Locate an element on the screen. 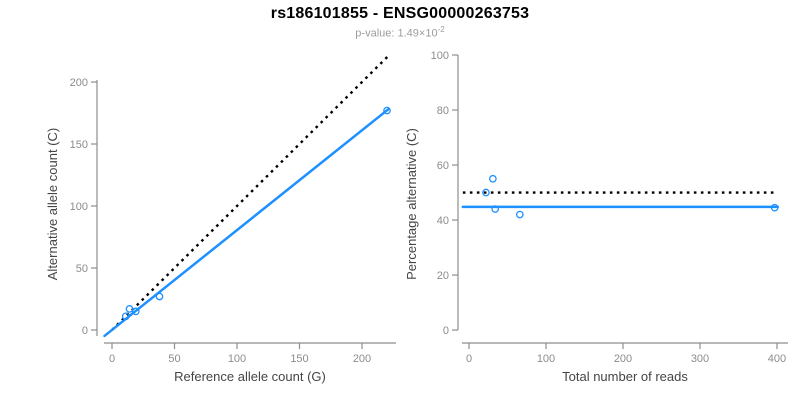 This screenshot has width=800, height=400. y-axis-title: Alternative allele count (C) is located at coordinates (52, 204).